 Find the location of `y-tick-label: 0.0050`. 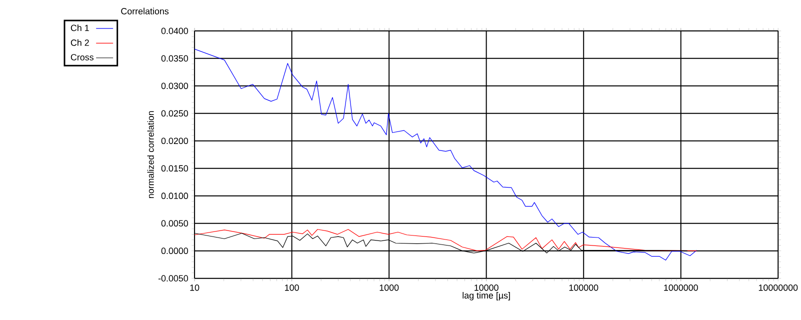

y-tick-label: 0.0050 is located at coordinates (174, 223).